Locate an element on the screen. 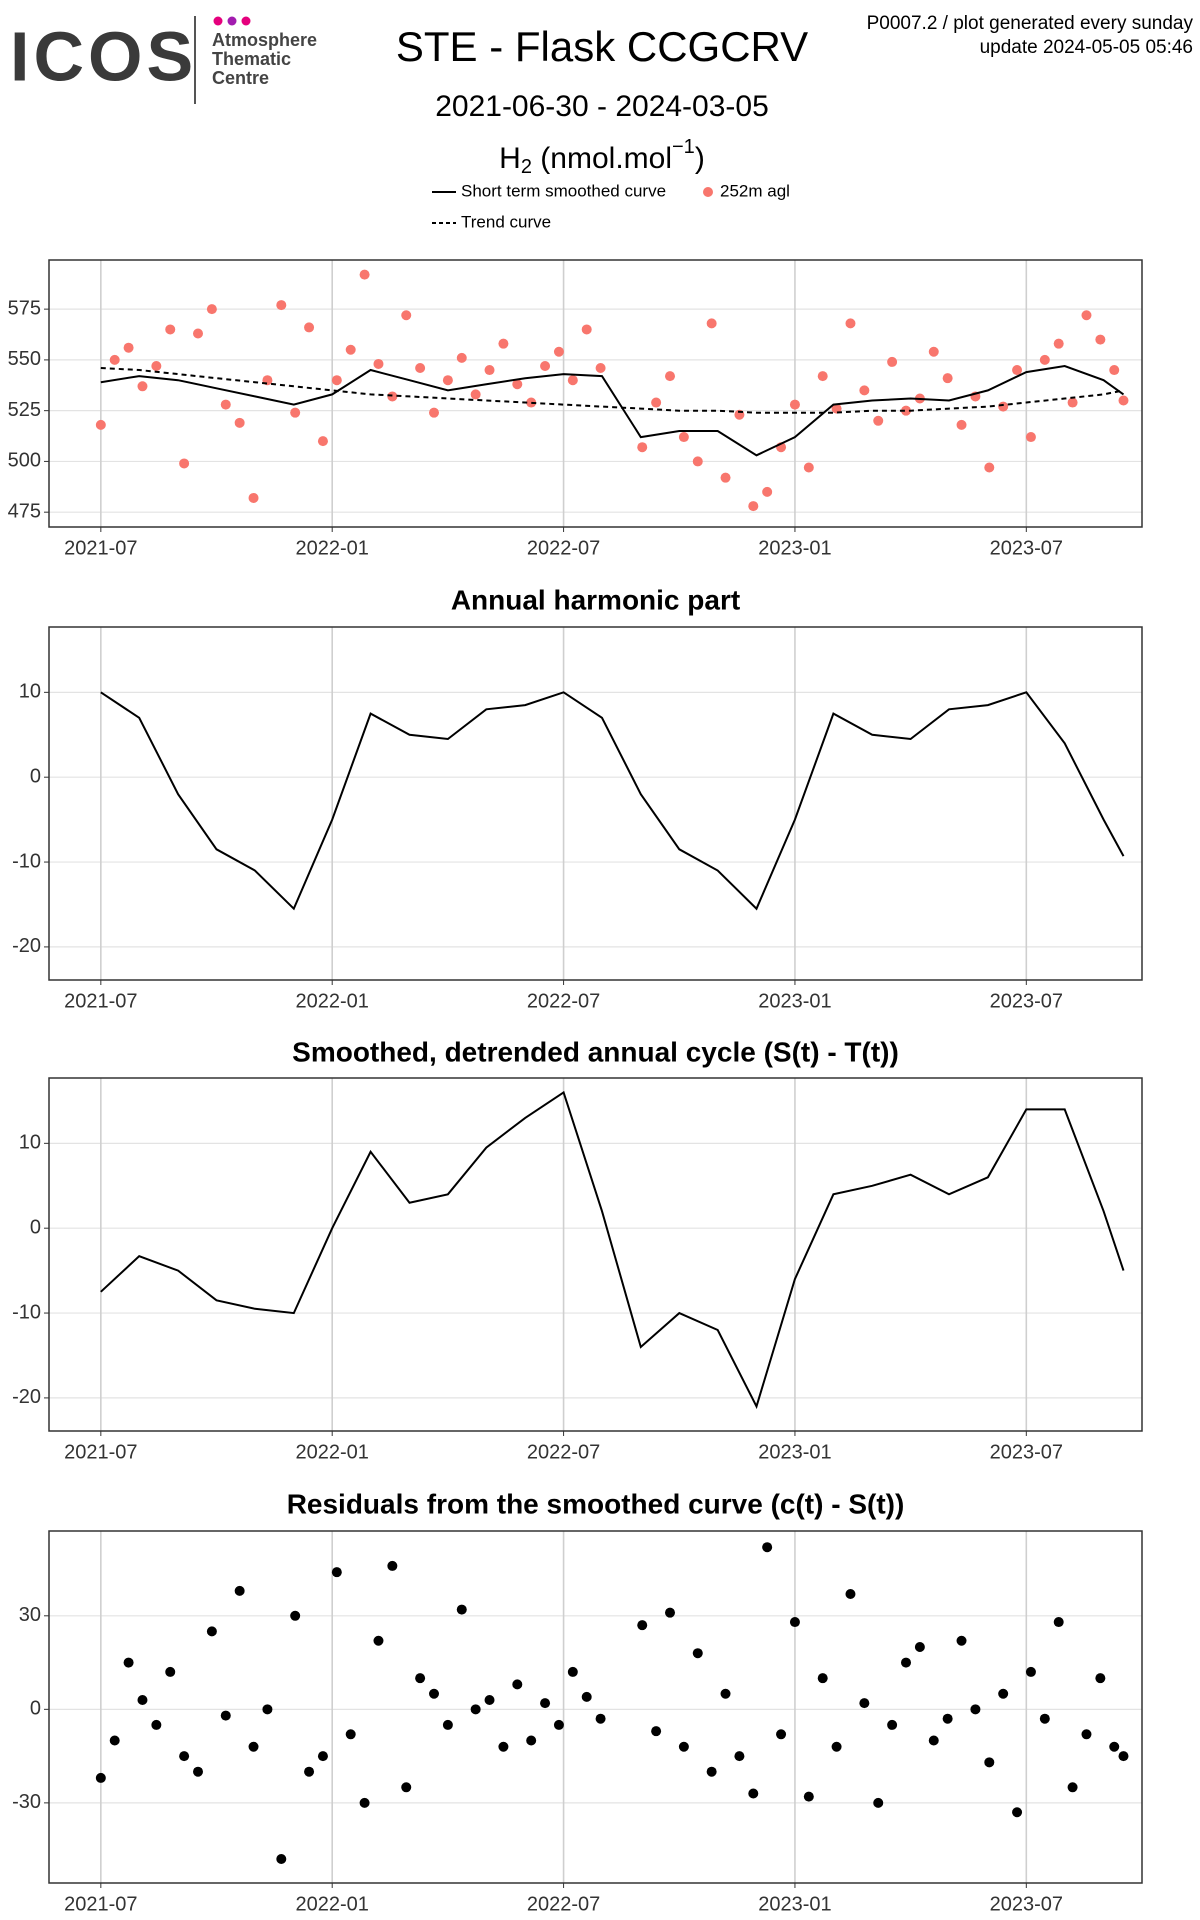 The width and height of the screenshot is (1200, 1920). x-tick-label: 2023-07 is located at coordinates (1026, 1904).